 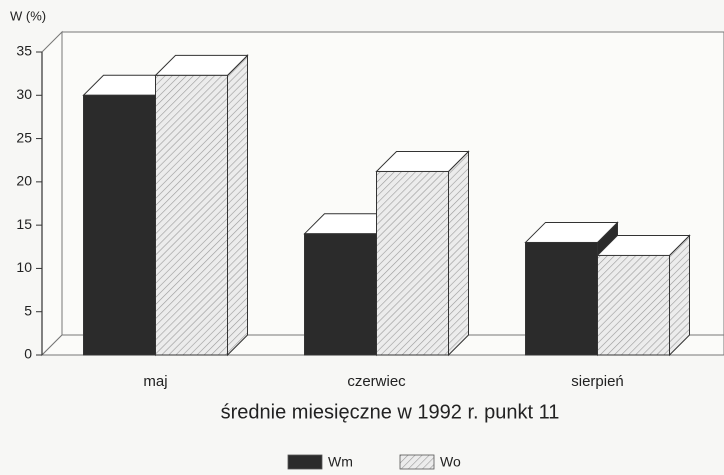 I want to click on y-tick-label: 30, so click(x=24, y=94).